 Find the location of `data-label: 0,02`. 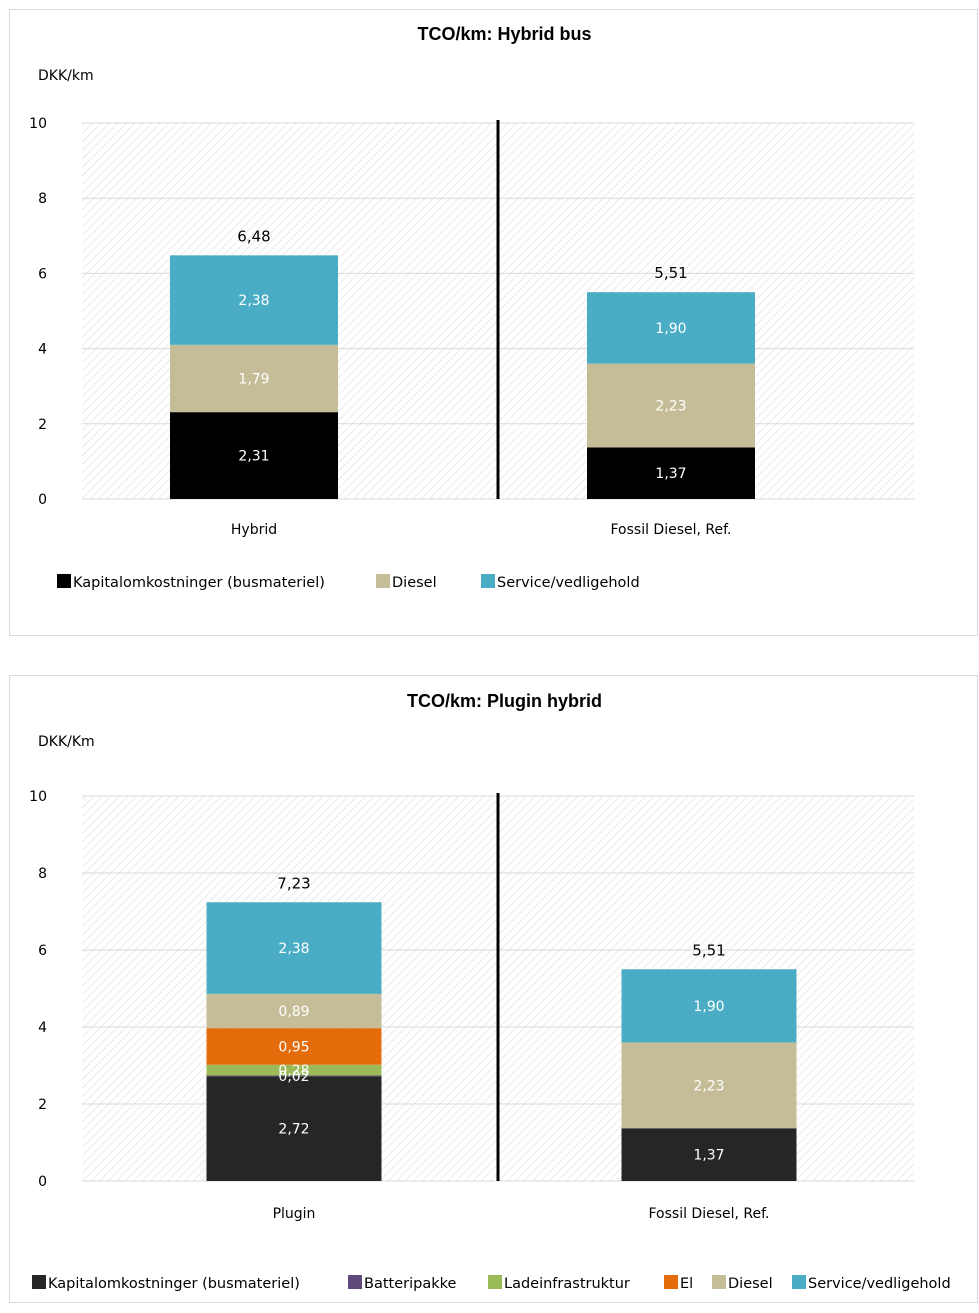

data-label: 0,02 is located at coordinates (293, 1077).